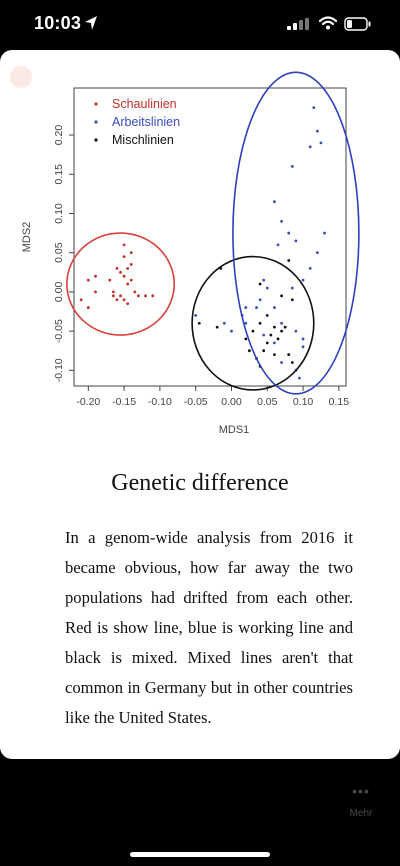 The image size is (400, 866). I want to click on article-title: Genetic difference, so click(200, 483).